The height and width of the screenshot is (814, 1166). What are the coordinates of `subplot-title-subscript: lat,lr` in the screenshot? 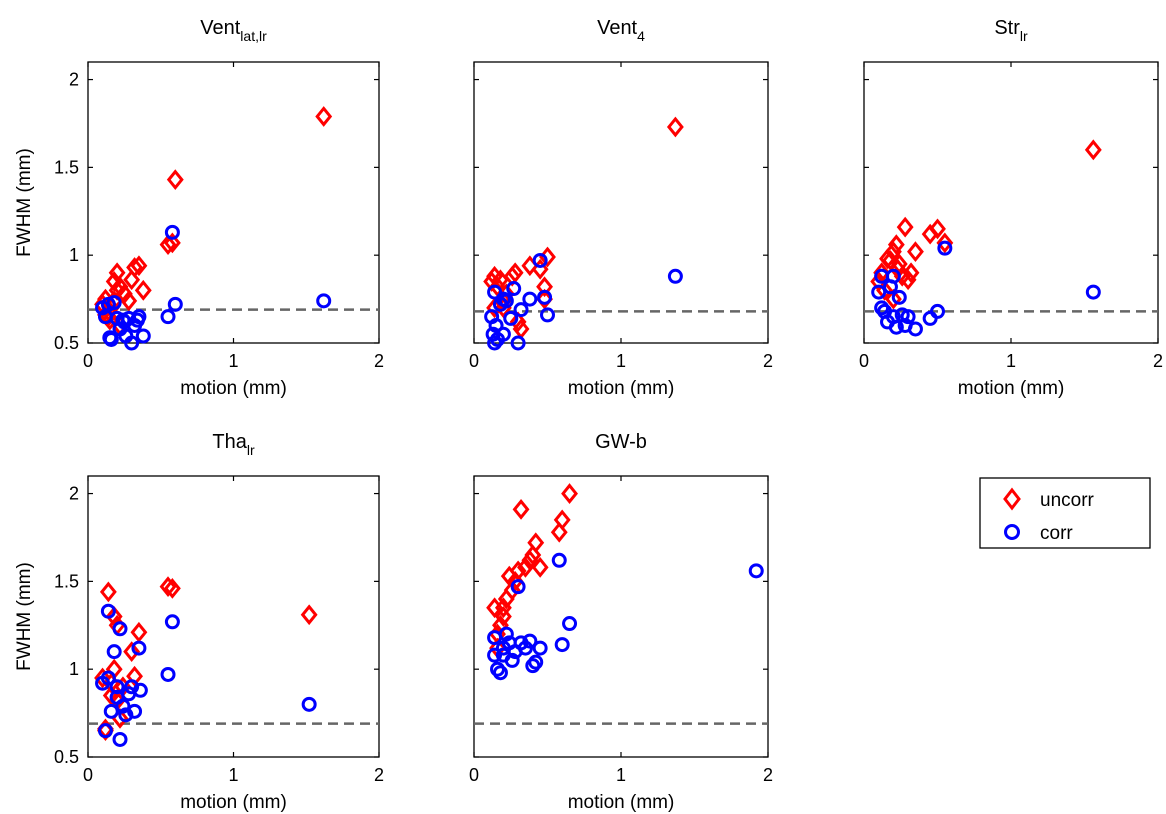 It's located at (253, 36).